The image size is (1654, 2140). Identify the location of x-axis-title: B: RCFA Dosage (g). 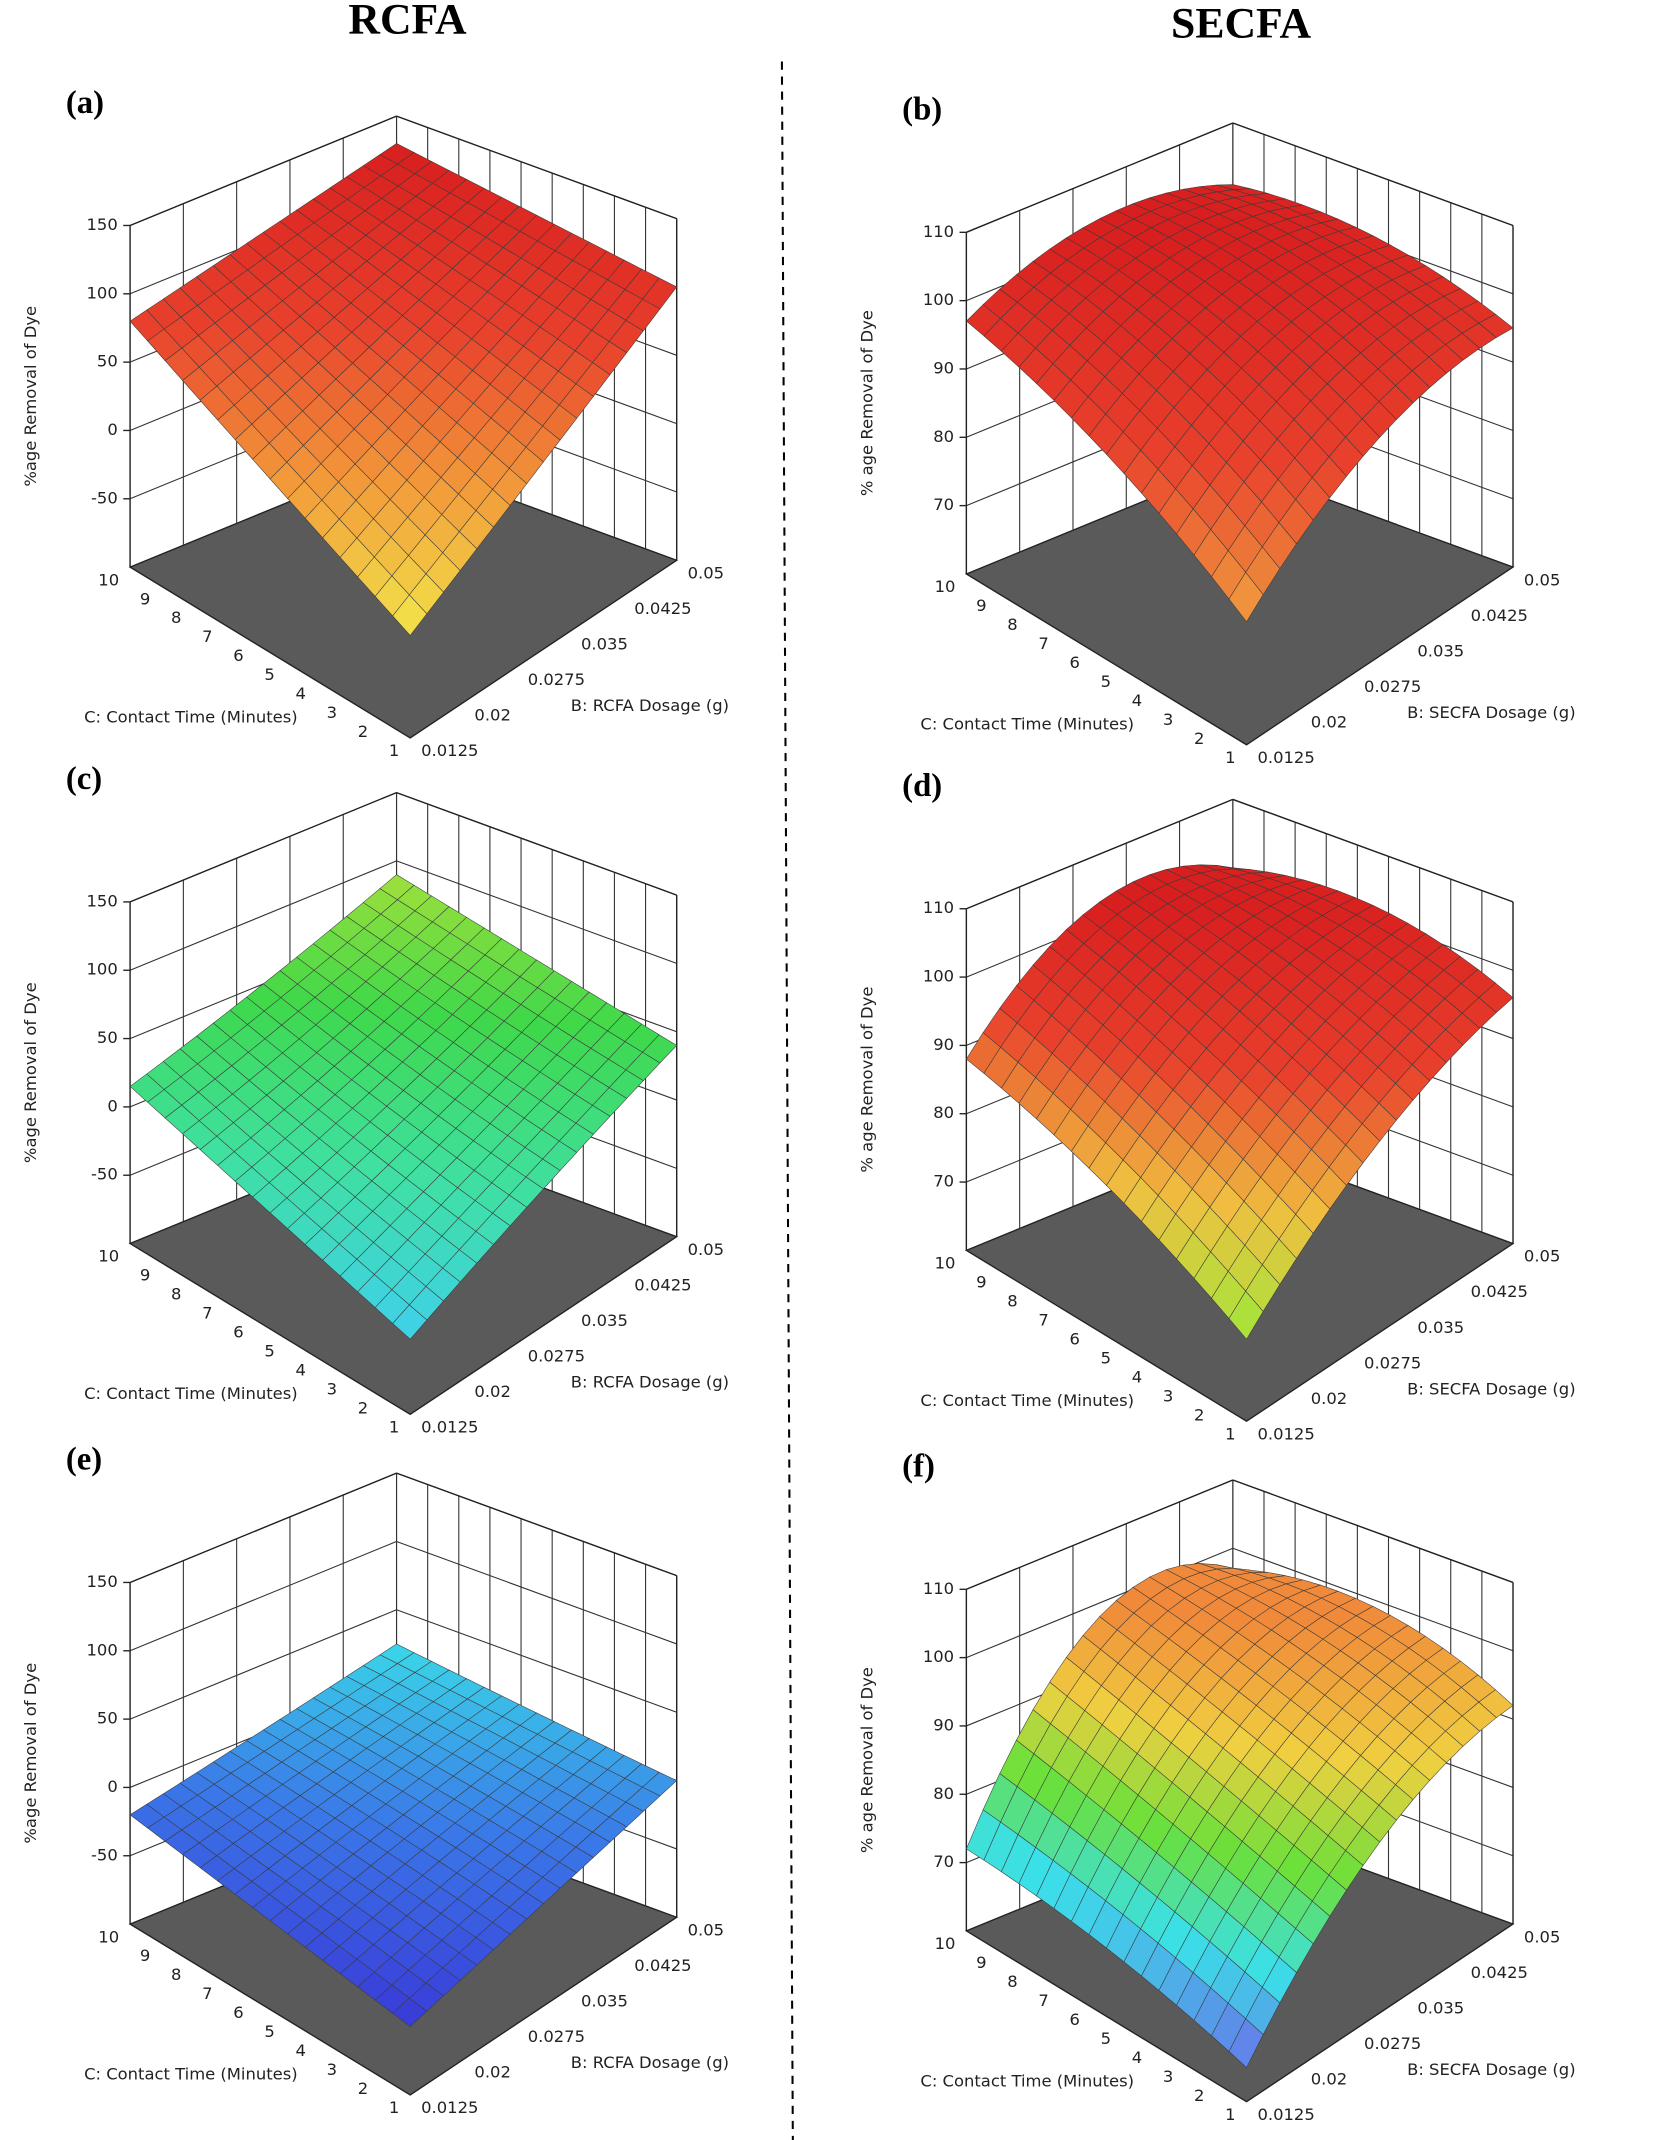
(650, 1381).